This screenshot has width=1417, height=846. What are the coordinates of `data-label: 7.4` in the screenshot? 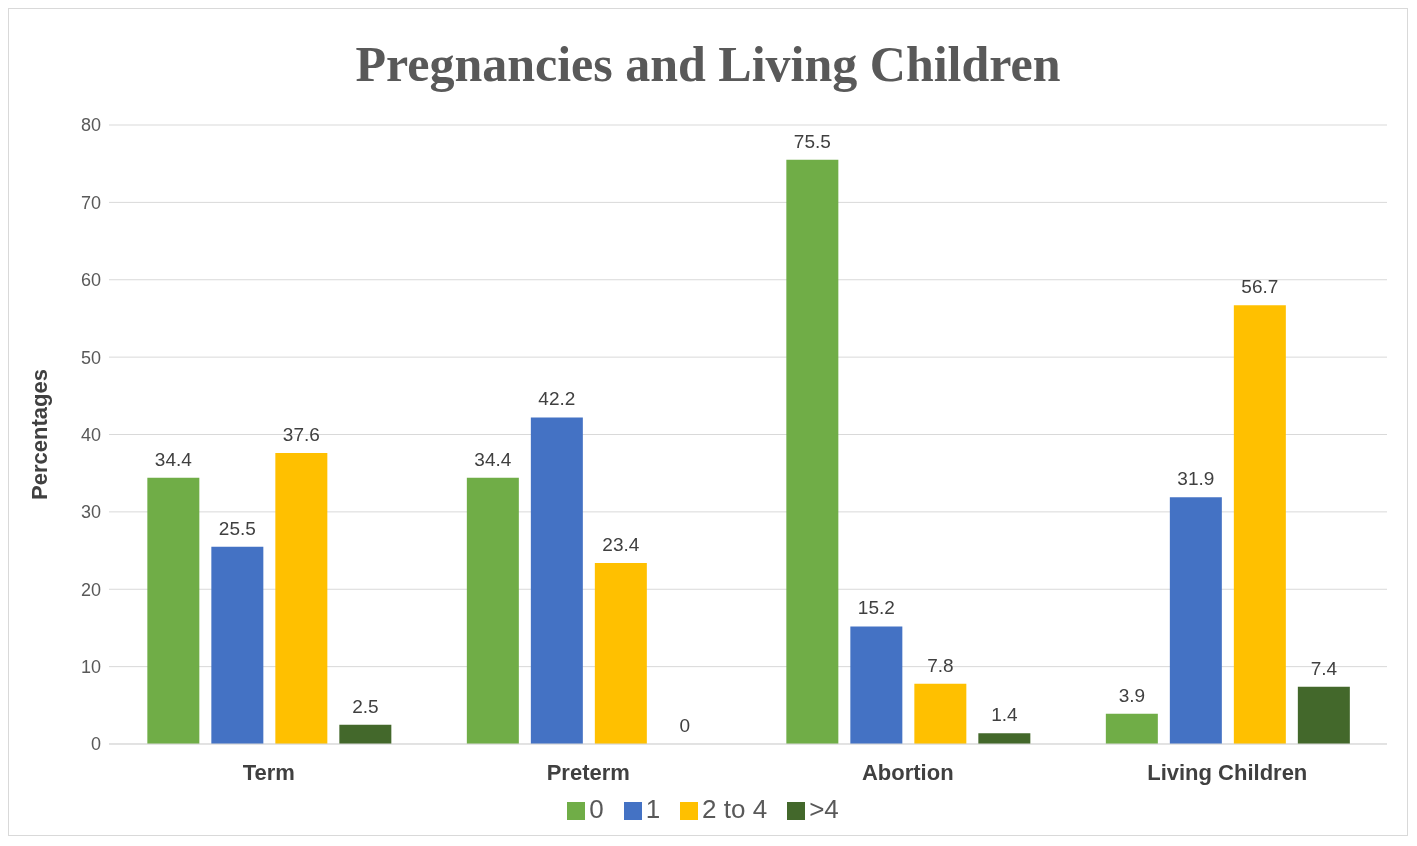 It's located at (1324, 668).